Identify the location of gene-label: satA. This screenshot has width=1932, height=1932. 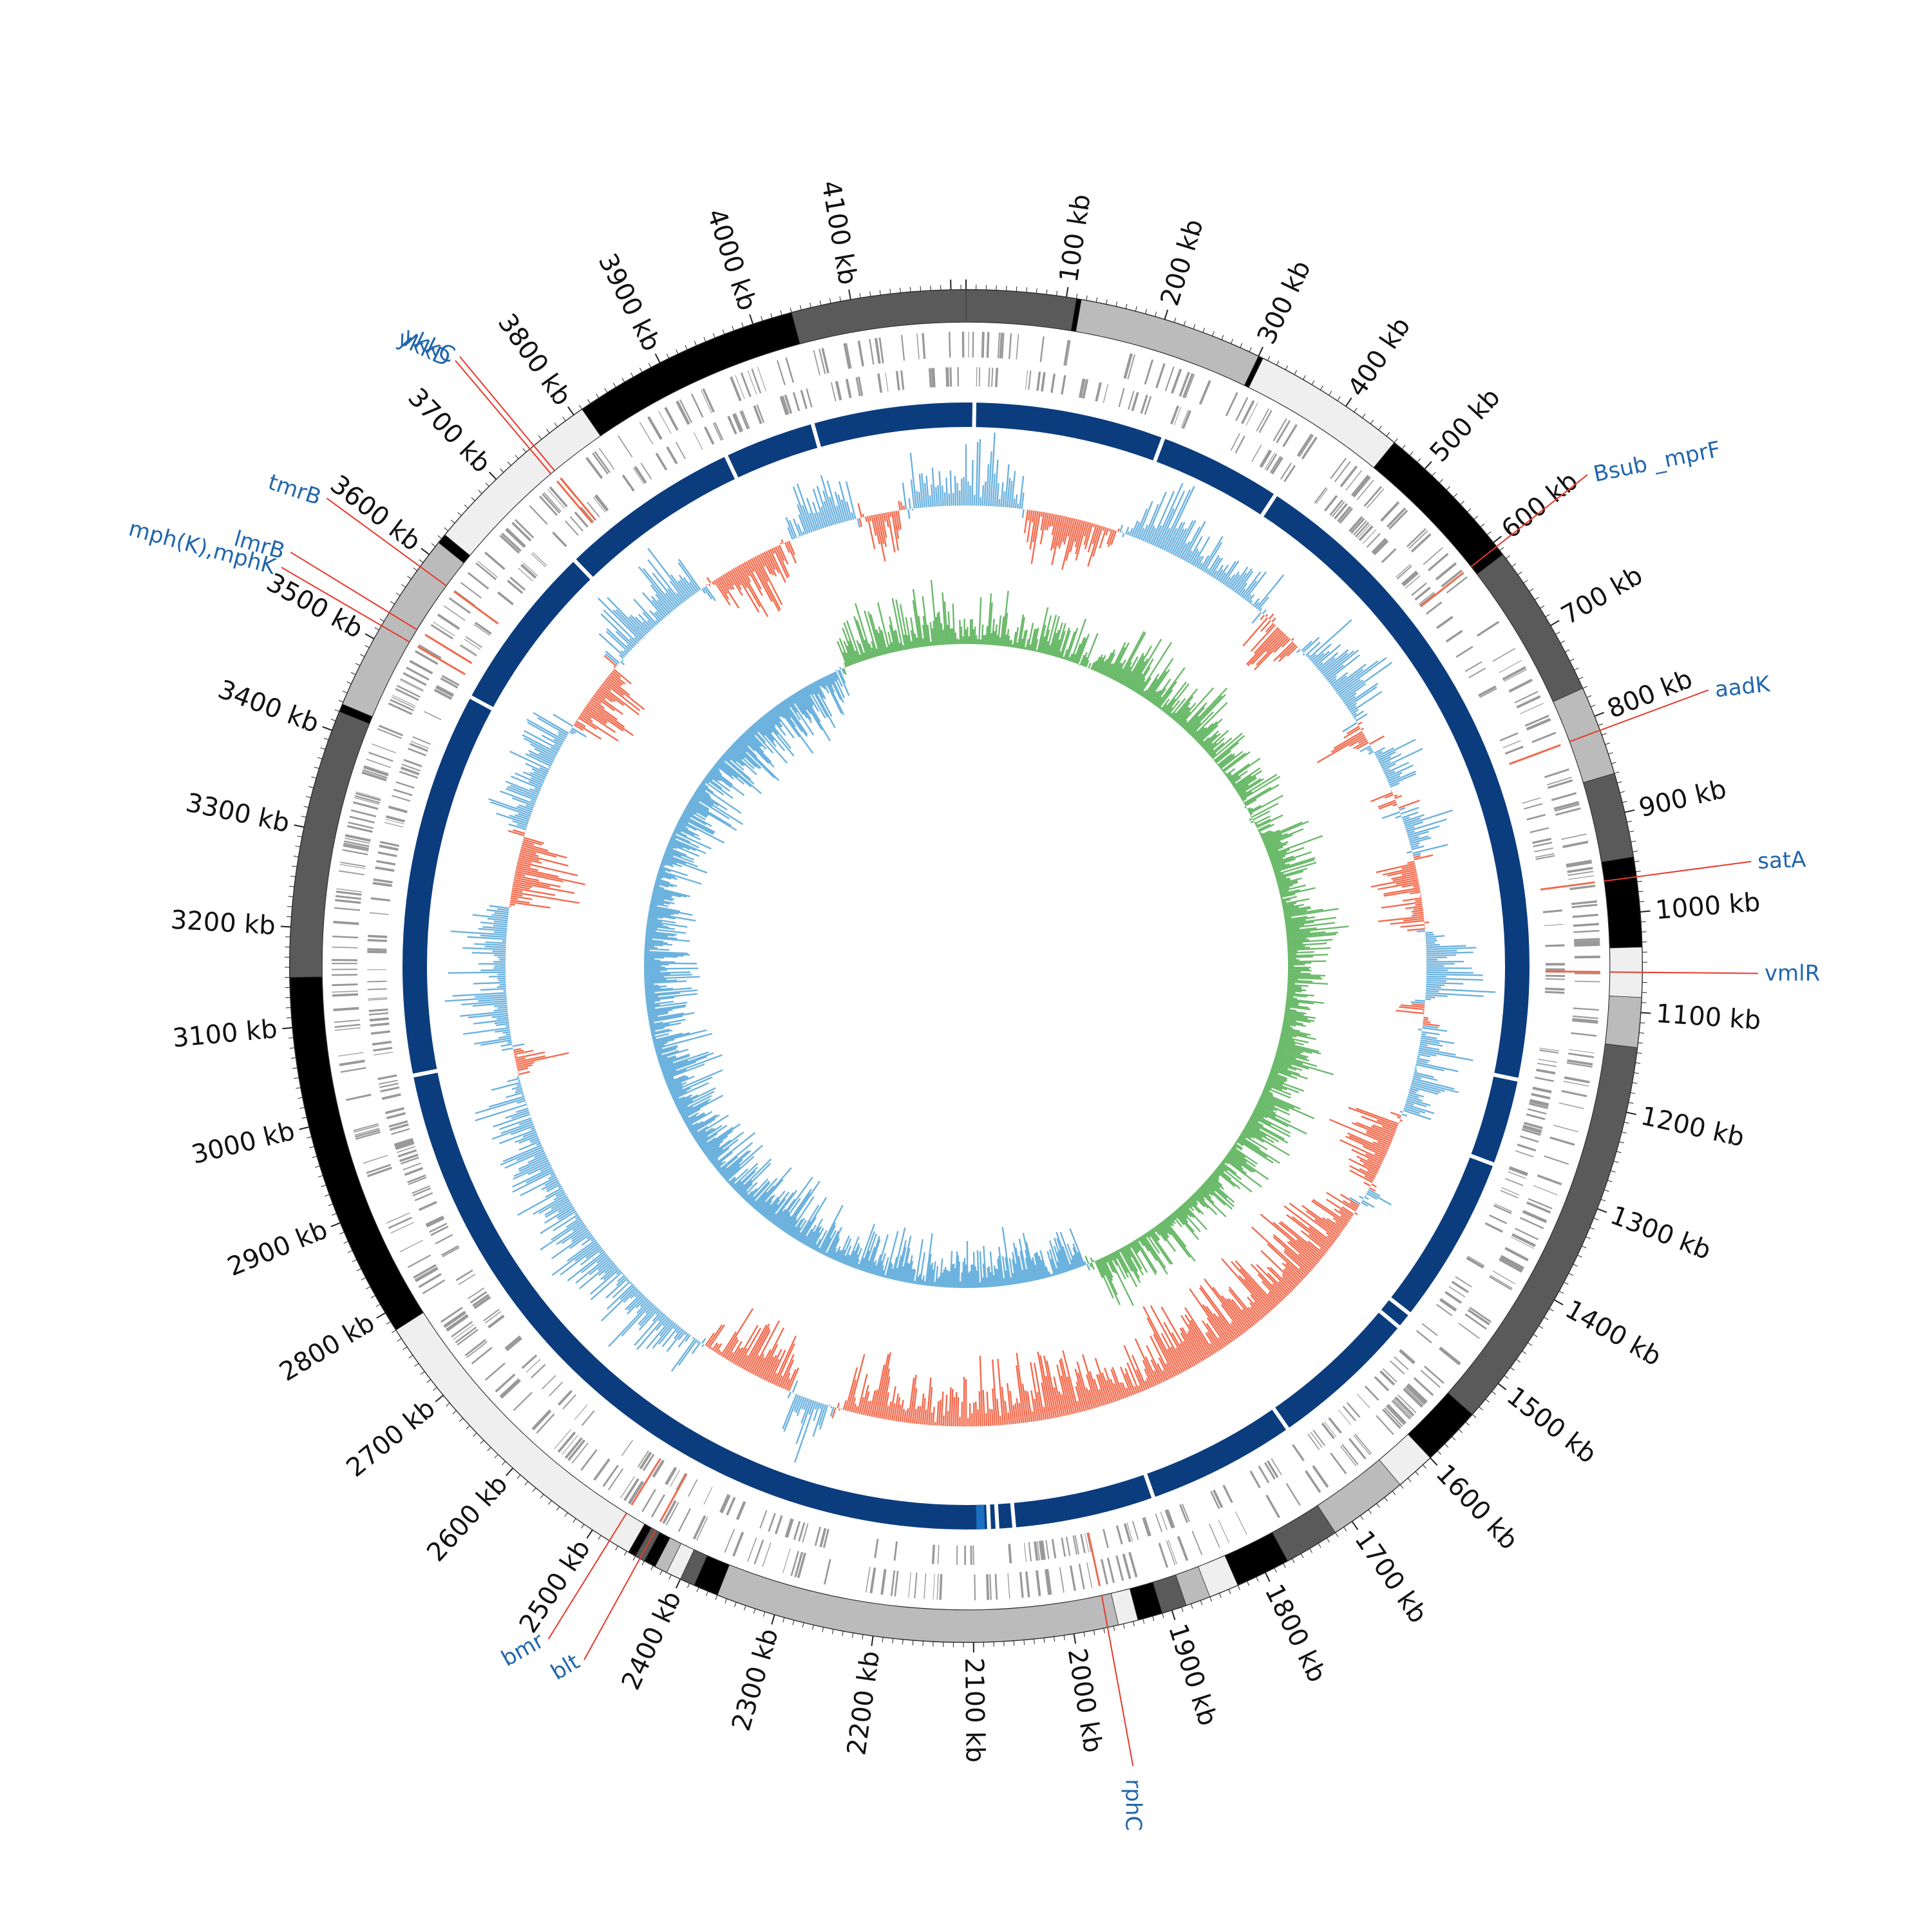
(1781, 861).